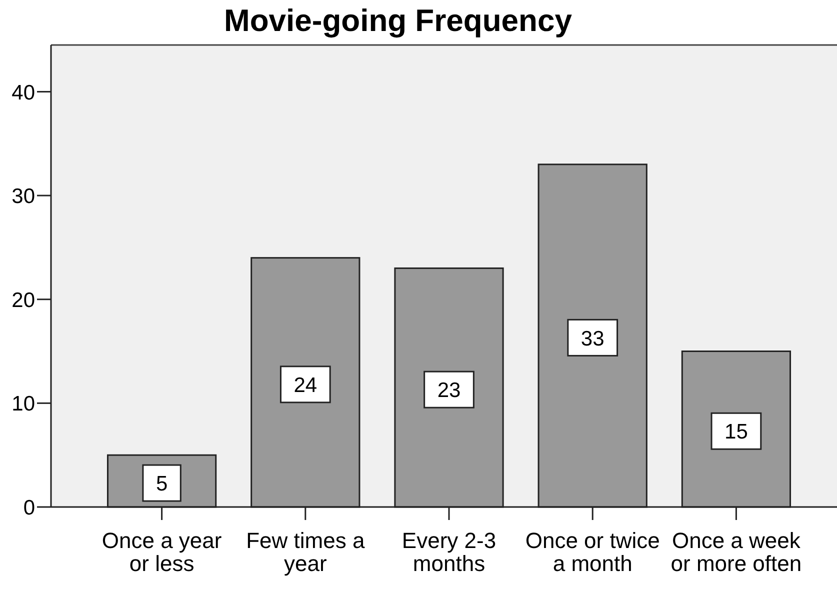 The width and height of the screenshot is (837, 601). Describe the element at coordinates (306, 385) in the screenshot. I see `data-label: 24` at that location.